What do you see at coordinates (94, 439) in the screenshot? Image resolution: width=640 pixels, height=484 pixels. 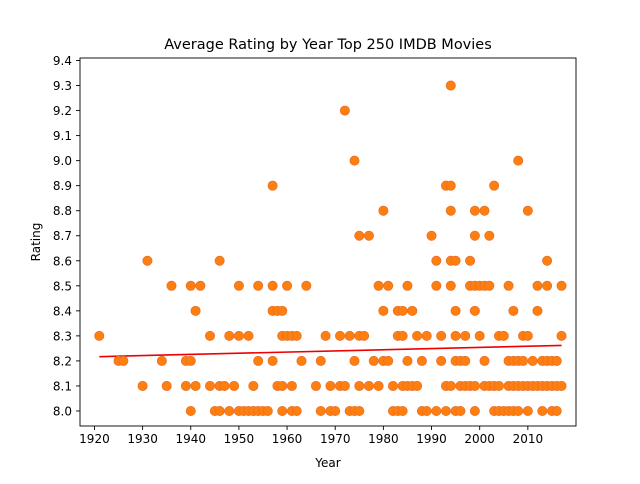 I see `x-tick-label: 1920` at bounding box center [94, 439].